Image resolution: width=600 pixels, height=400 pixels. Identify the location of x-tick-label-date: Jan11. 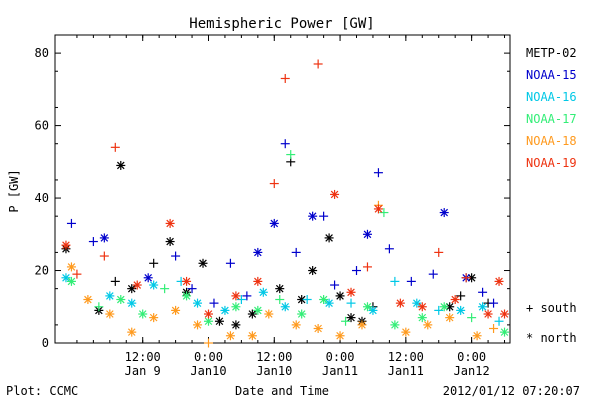
(340, 371).